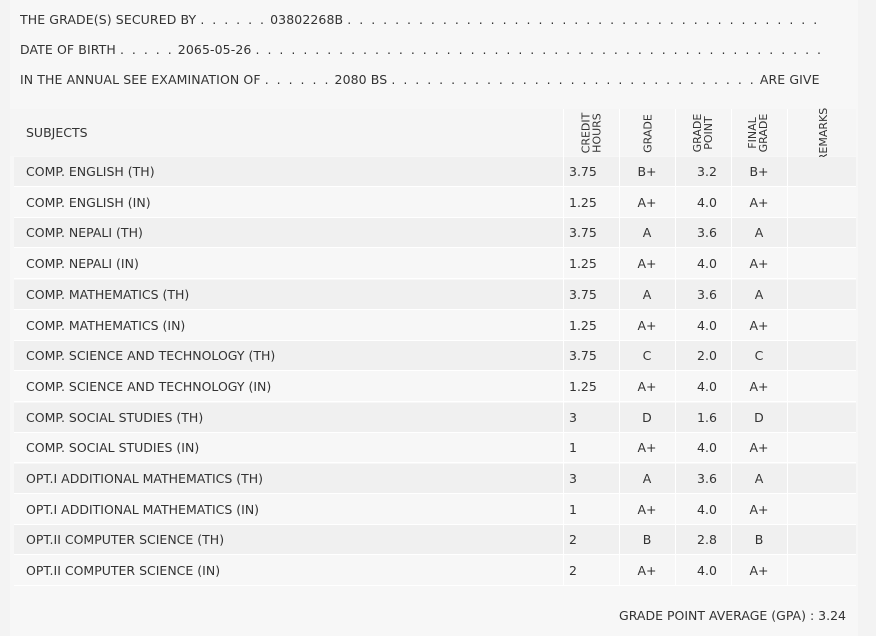 The height and width of the screenshot is (636, 876). I want to click on exam-label: IN THE ANNUAL SEE EXAMINATION OF, so click(140, 79).